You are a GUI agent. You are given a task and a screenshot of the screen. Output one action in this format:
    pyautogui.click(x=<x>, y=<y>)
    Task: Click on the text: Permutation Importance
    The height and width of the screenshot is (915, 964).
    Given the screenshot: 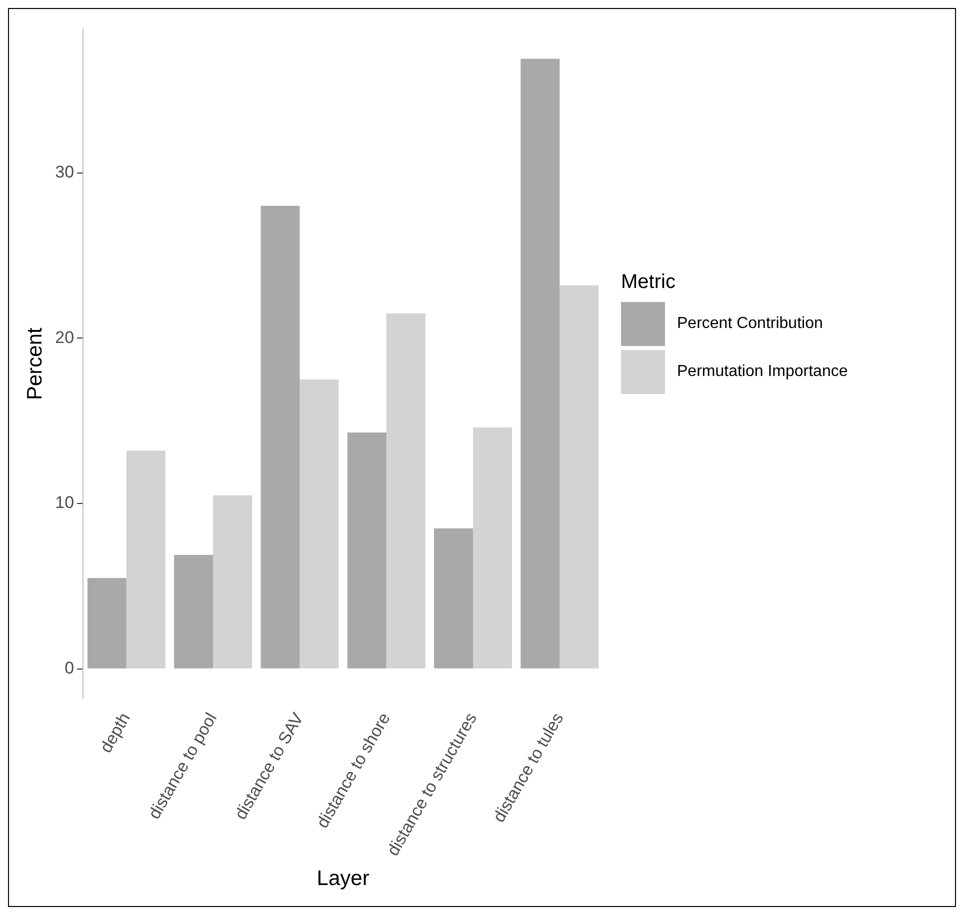 What is the action you would take?
    pyautogui.click(x=762, y=372)
    